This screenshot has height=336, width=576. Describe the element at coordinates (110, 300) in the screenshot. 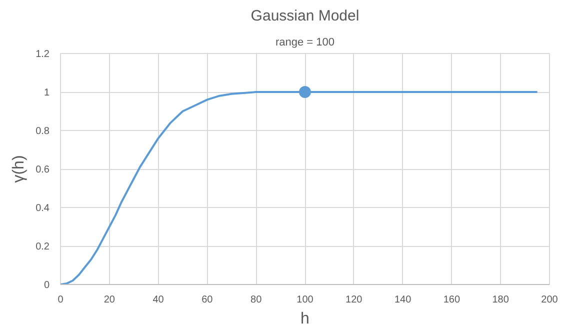

I see `x-tick-label: 20` at that location.